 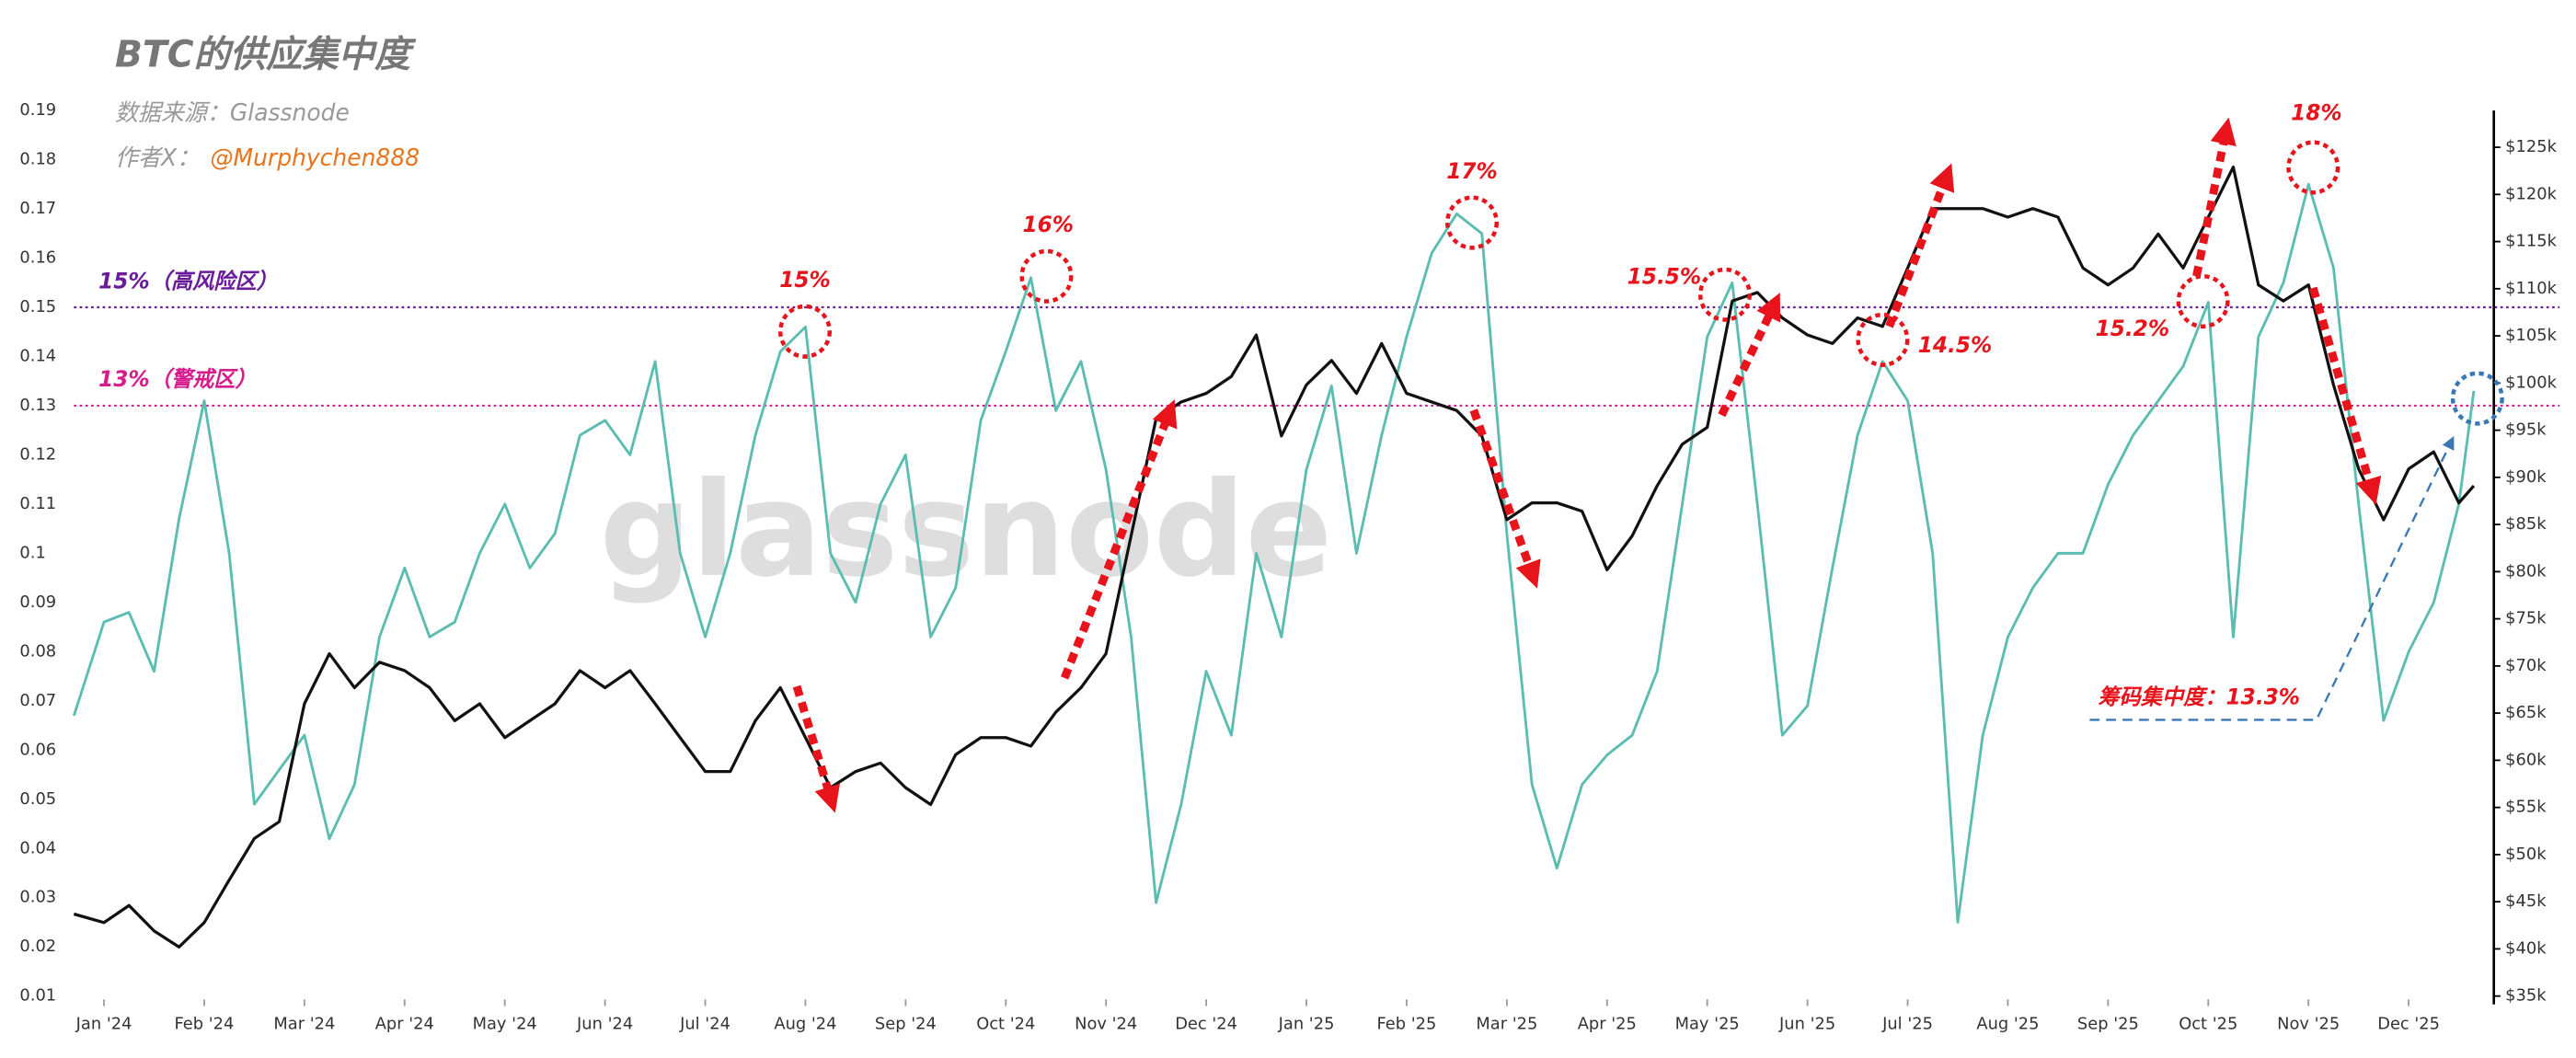 I want to click on y-tick-label: 0.13, so click(x=37, y=405).